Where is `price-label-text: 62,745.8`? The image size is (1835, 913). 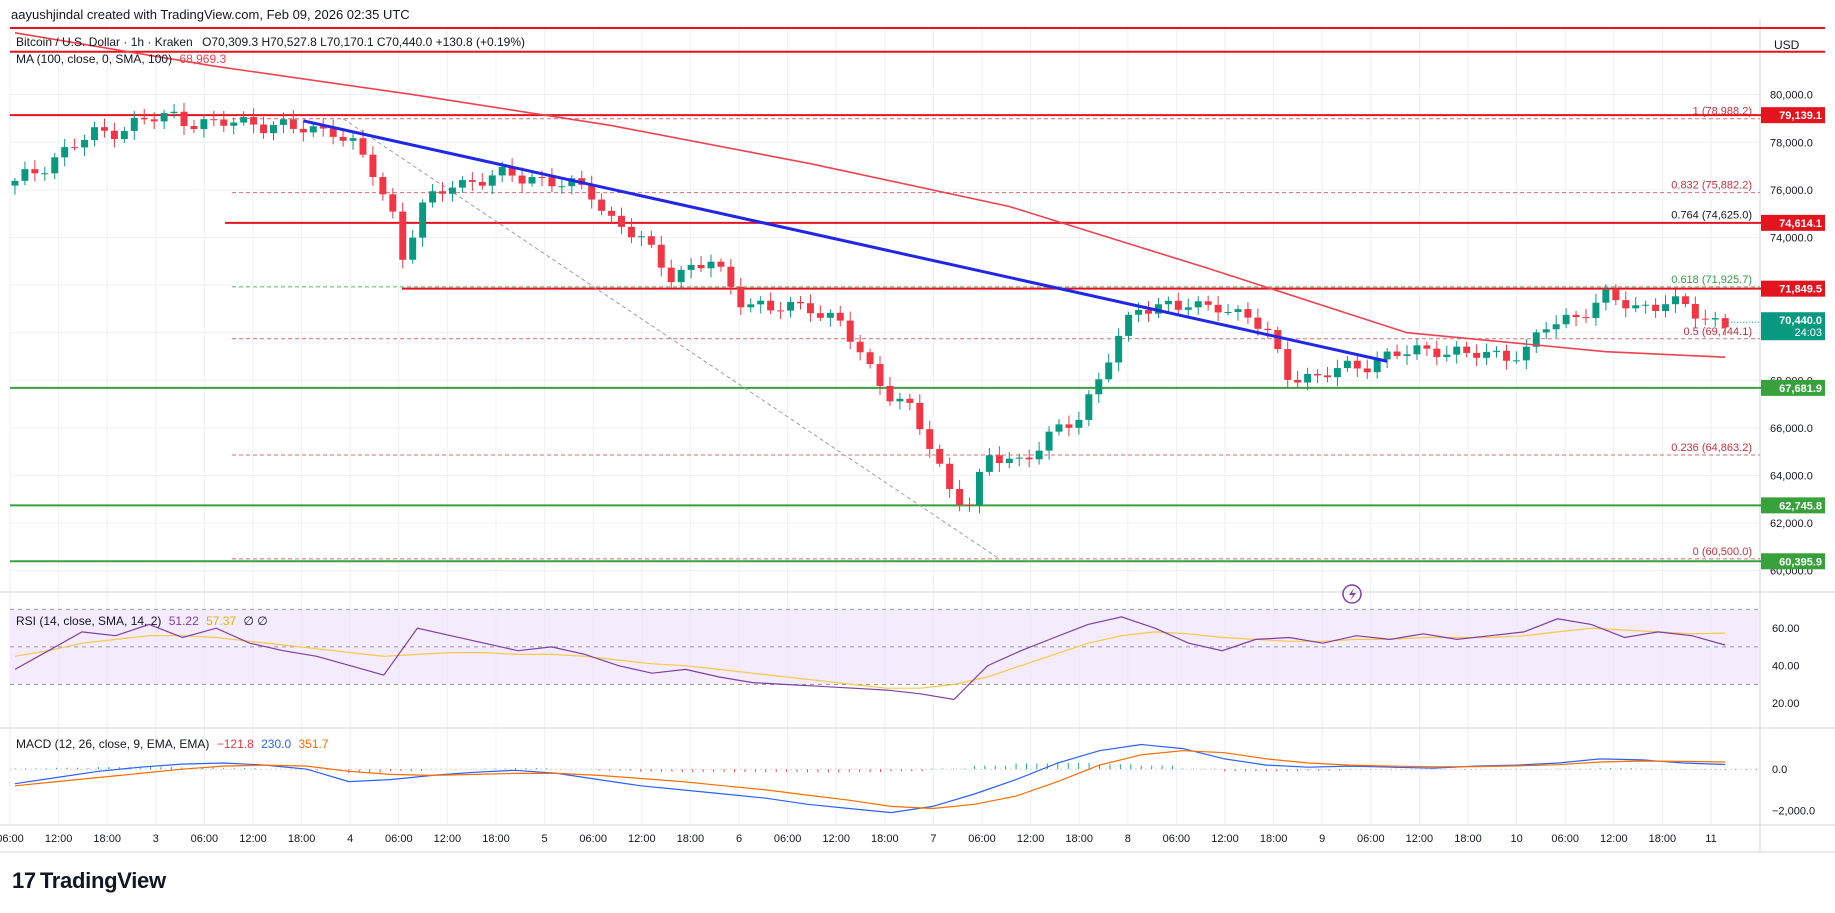
price-label-text: 62,745.8 is located at coordinates (1800, 506).